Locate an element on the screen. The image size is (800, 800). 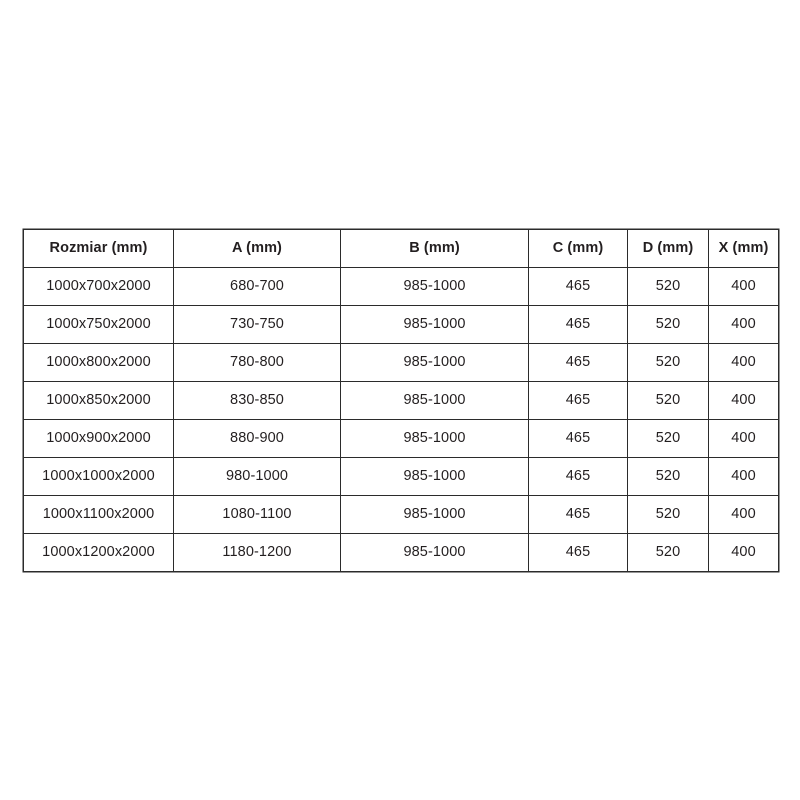
cell-a: 680-700 is located at coordinates (257, 286).